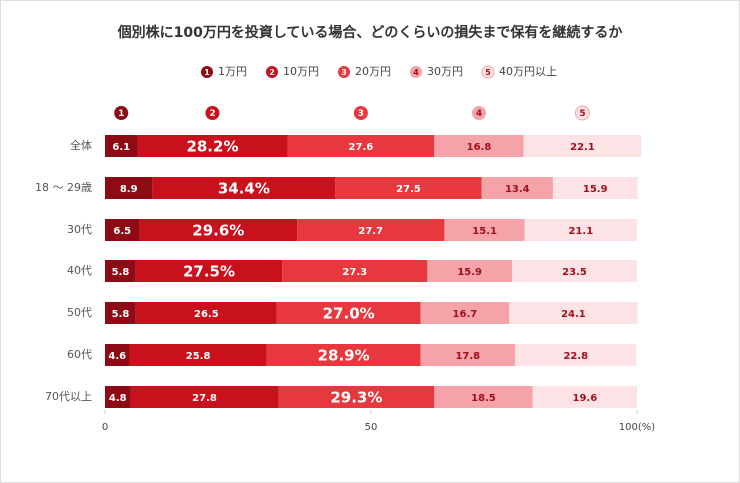  I want to click on value-label: 28.2%, so click(212, 147).